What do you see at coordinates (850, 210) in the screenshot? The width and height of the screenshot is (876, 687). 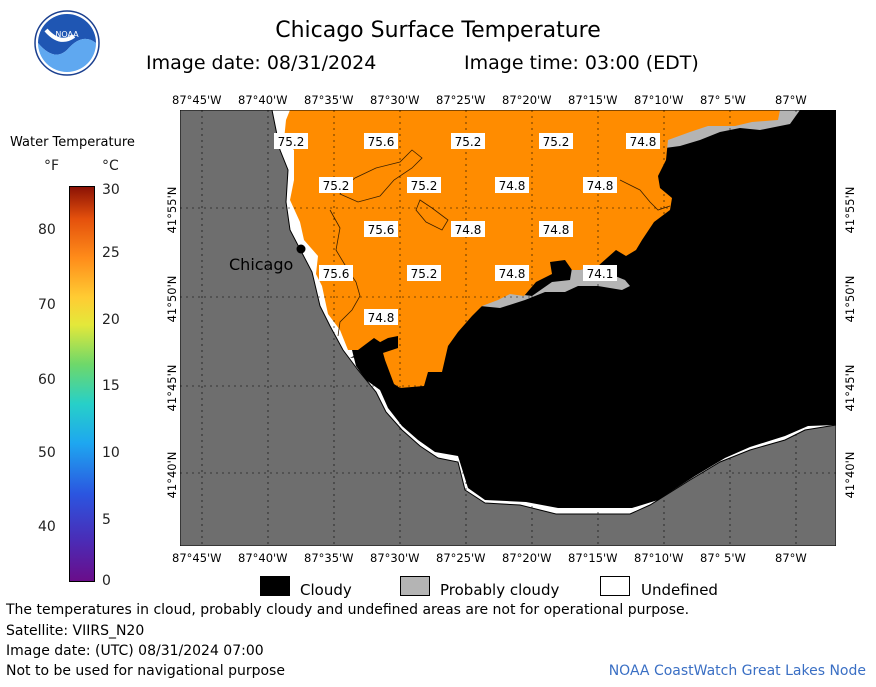 I see `lat-label-right: 41°55'N` at bounding box center [850, 210].